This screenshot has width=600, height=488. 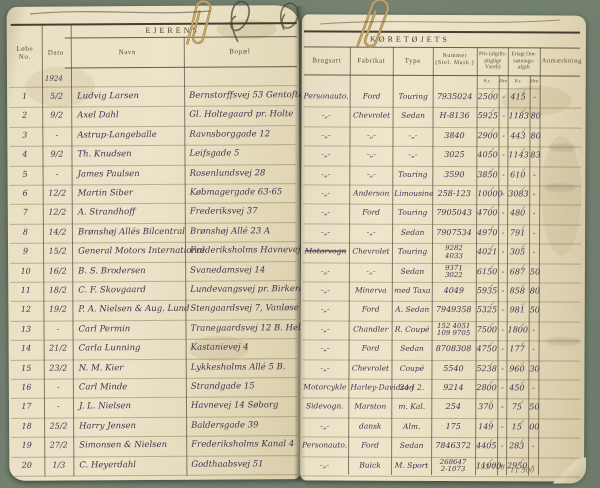 I want to click on cell-nummer: 7905043, so click(x=454, y=213).